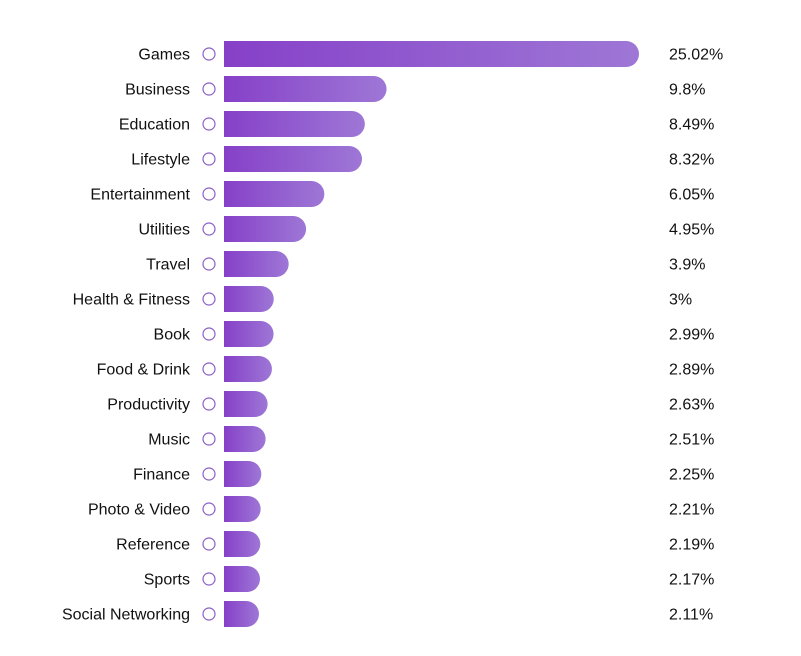 The width and height of the screenshot is (801, 656). Describe the element at coordinates (410, 404) in the screenshot. I see `bar-row: Productivity 2.63%` at that location.